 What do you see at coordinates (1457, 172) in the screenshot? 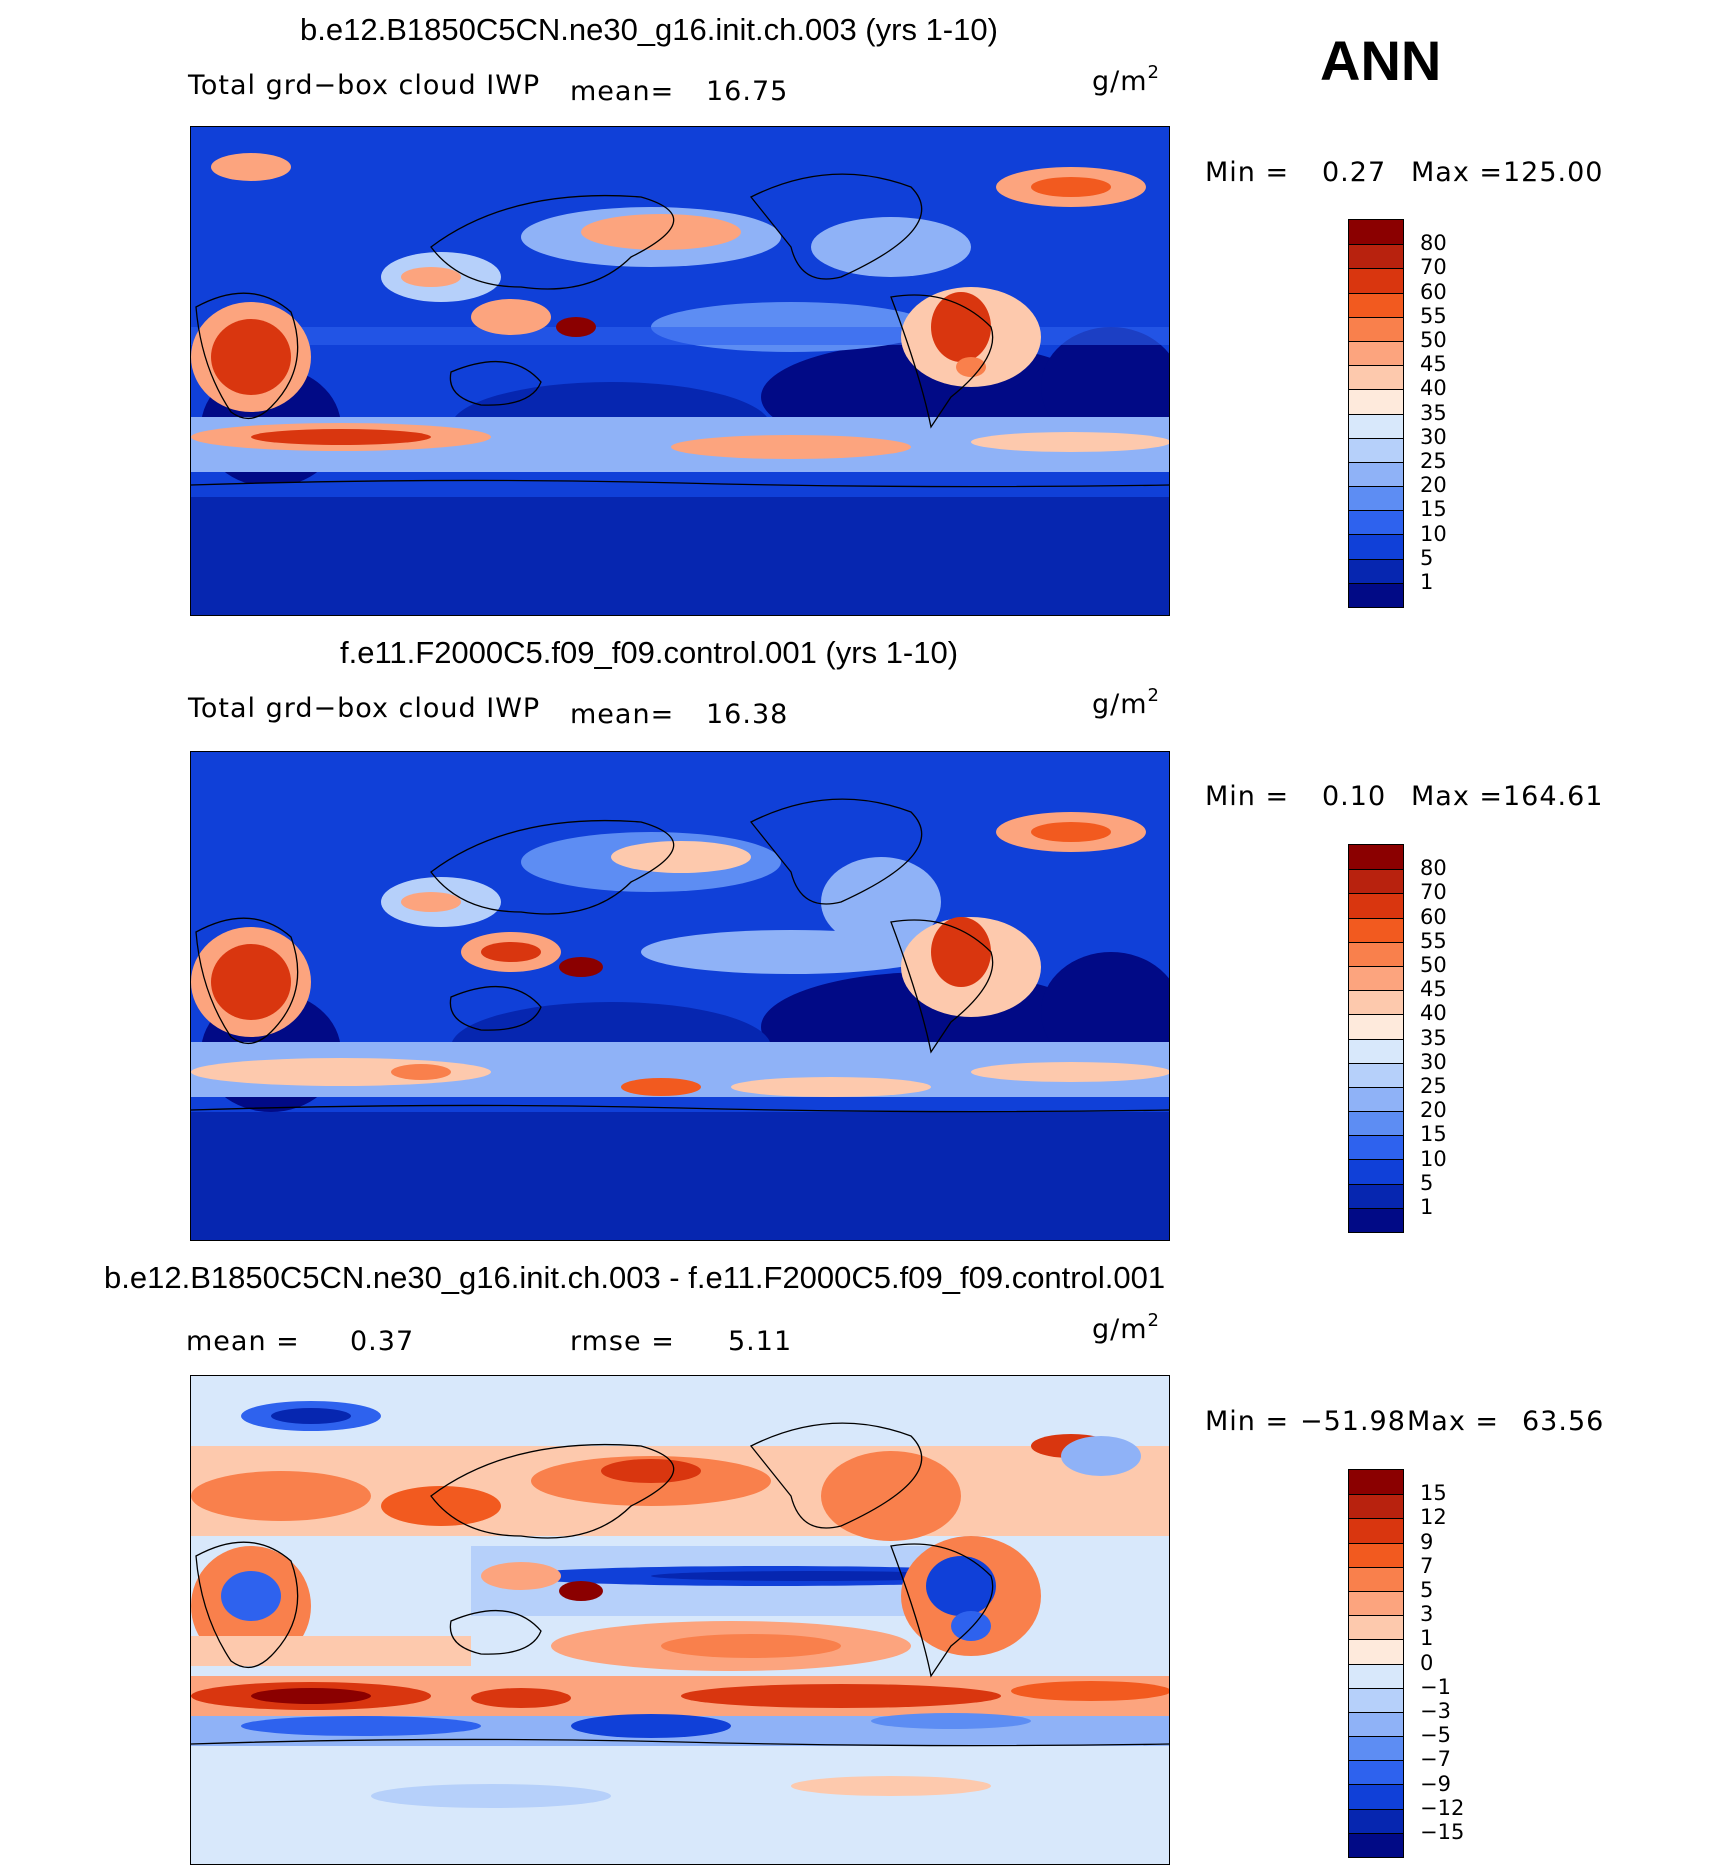
I see `panel1-max-label: Max =` at bounding box center [1457, 172].